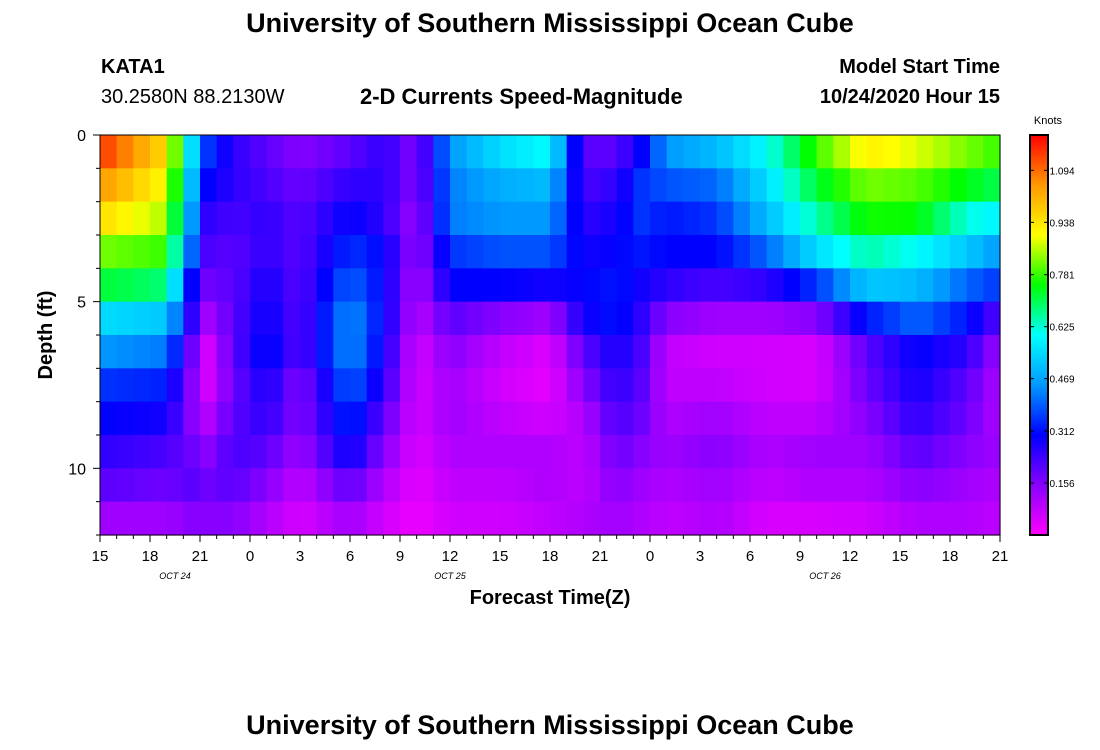 The image size is (1100, 750). I want to click on y-axis-label: Depth (ft), so click(46, 335).